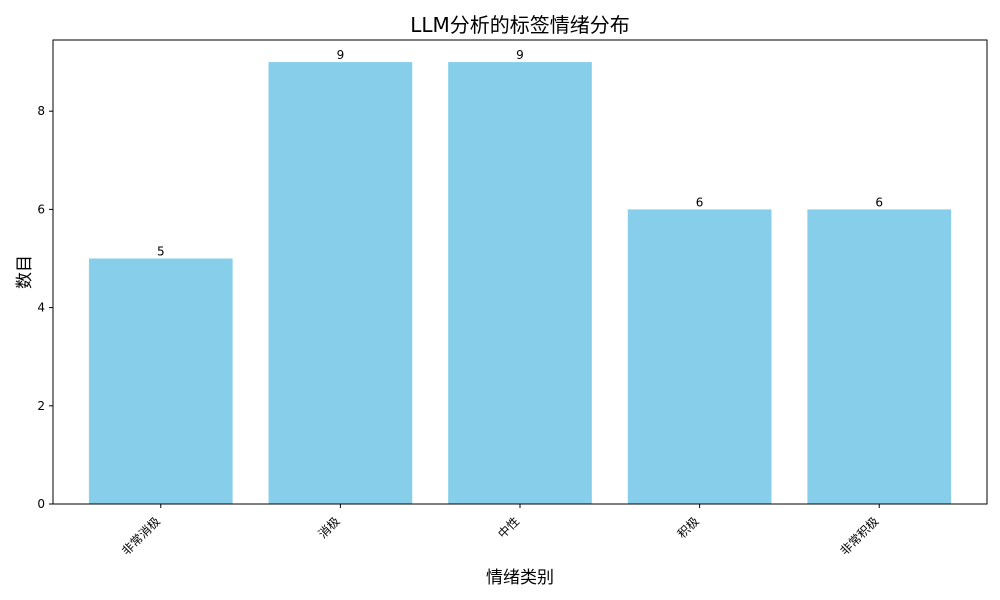 The height and width of the screenshot is (600, 1000). Describe the element at coordinates (41, 308) in the screenshot. I see `y-tick-label-2: 4` at that location.